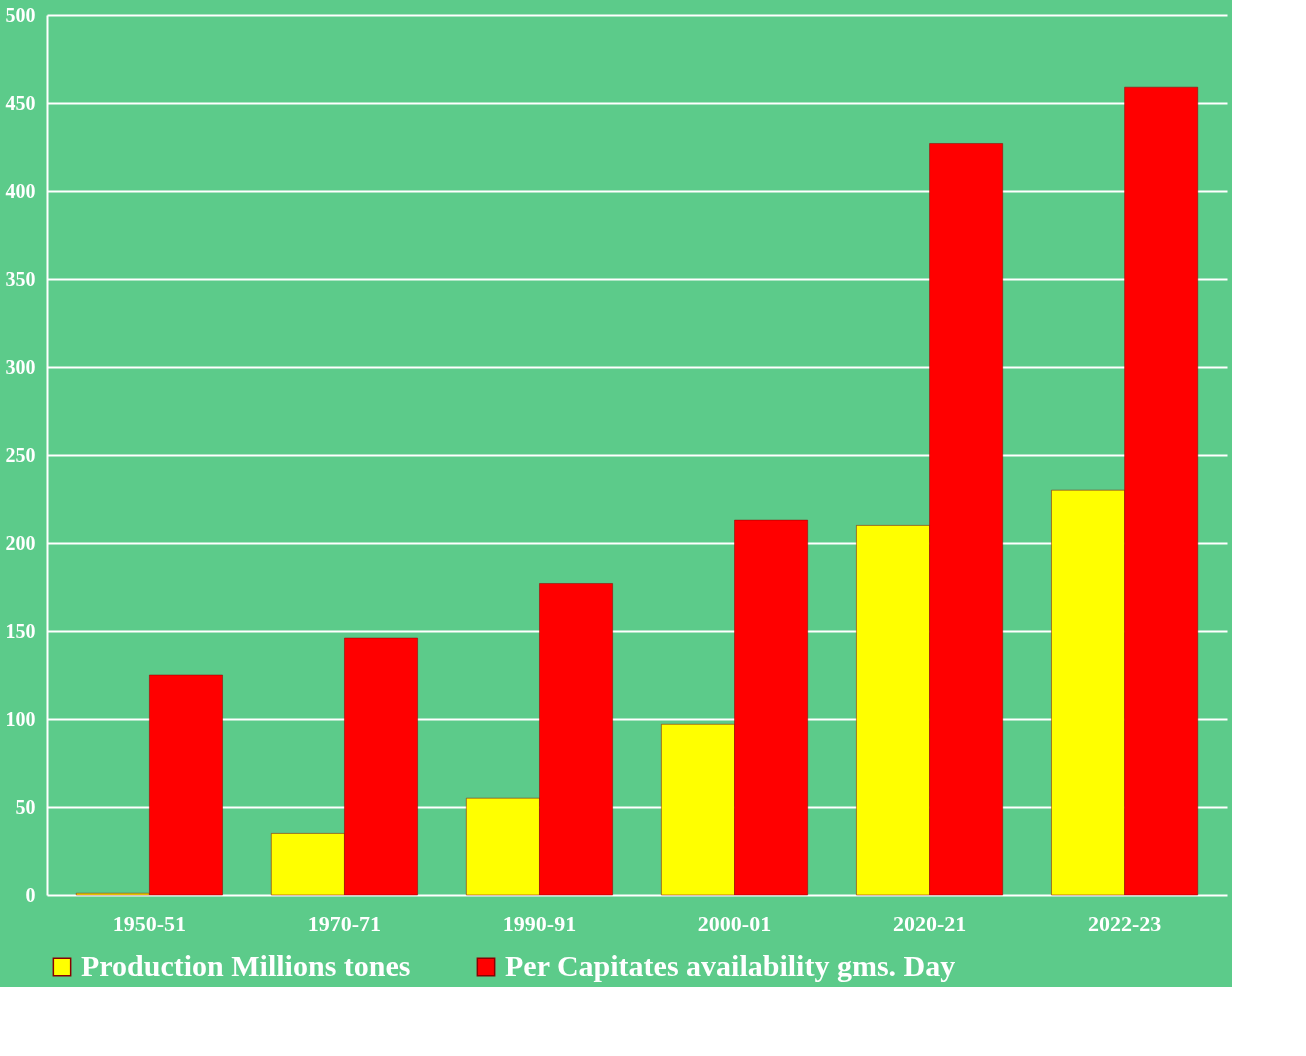  I want to click on y-tick-label: 50, so click(25, 806).